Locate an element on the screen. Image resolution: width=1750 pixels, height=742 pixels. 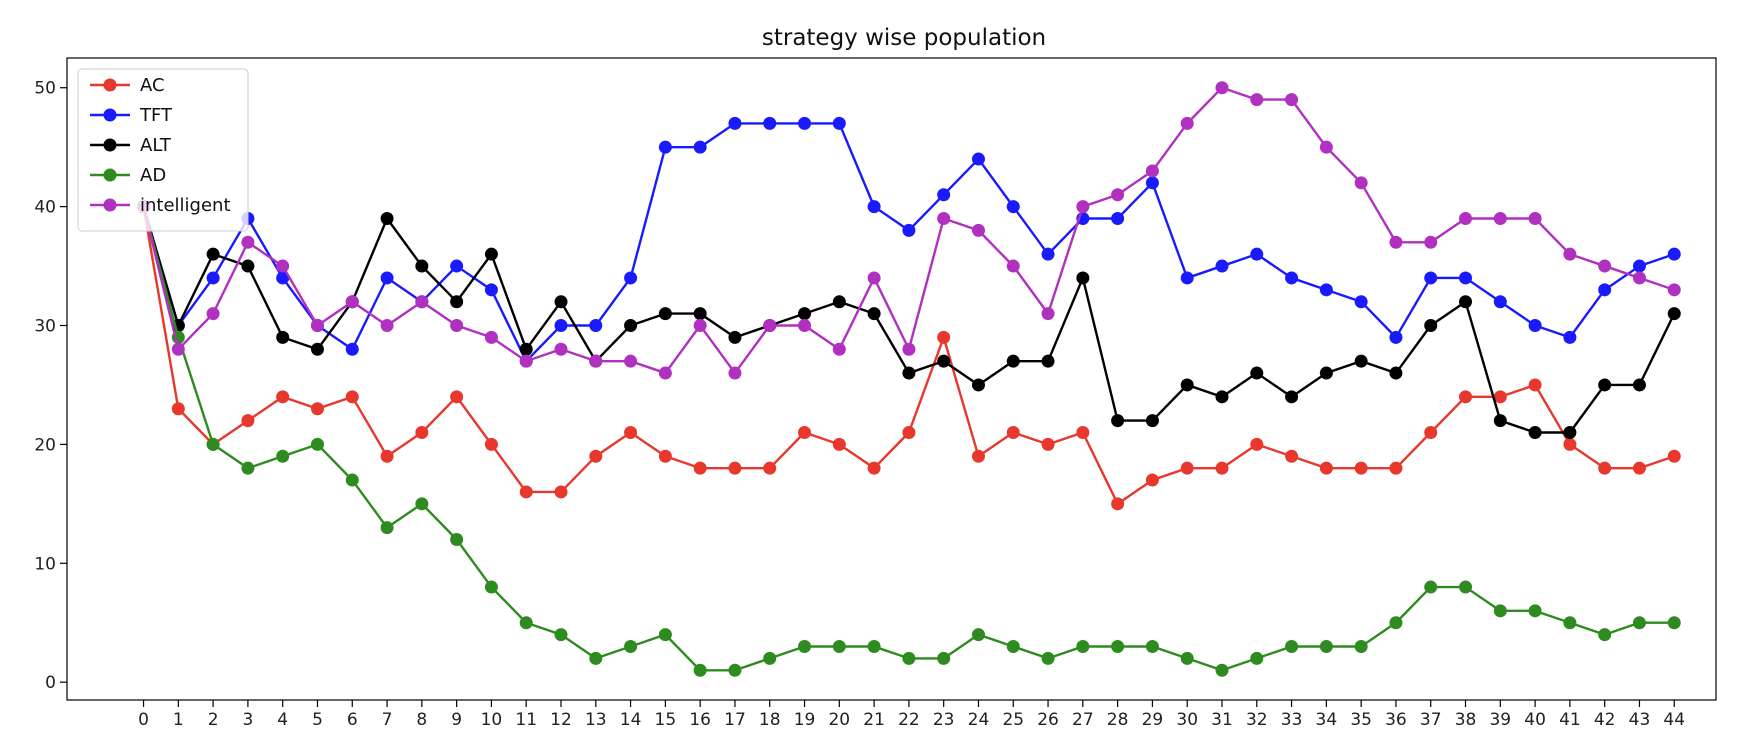
x-tick-label: 2 is located at coordinates (213, 720).